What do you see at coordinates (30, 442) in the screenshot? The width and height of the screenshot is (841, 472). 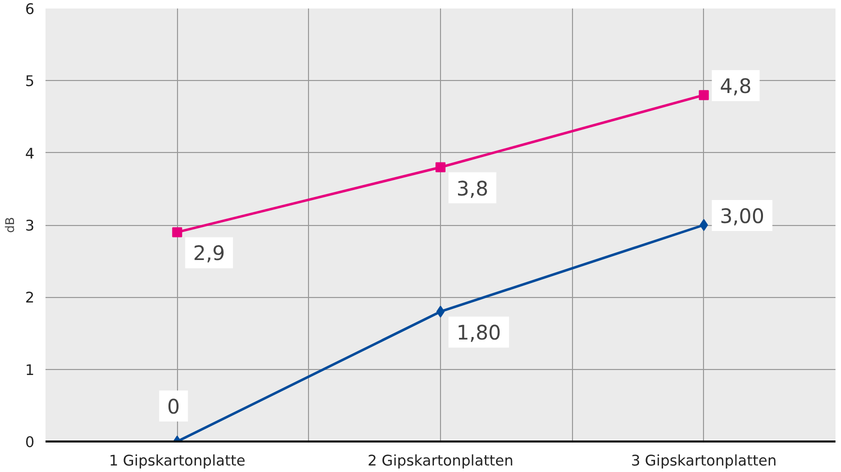 I see `y-tick-label: 0` at bounding box center [30, 442].